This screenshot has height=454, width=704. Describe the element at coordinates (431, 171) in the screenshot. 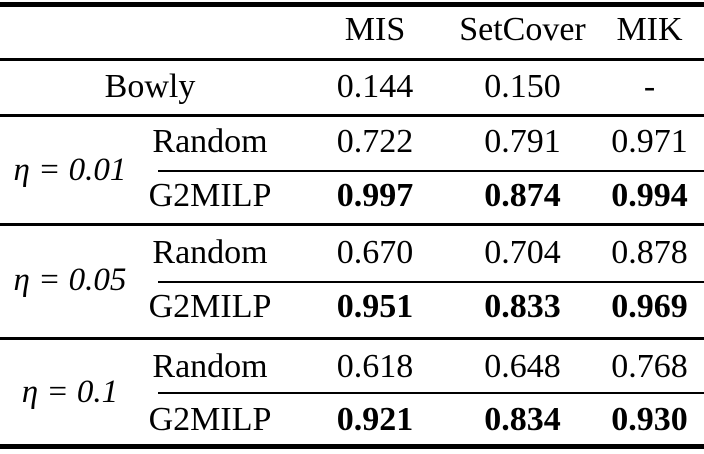

I see `section1-midrule` at that location.